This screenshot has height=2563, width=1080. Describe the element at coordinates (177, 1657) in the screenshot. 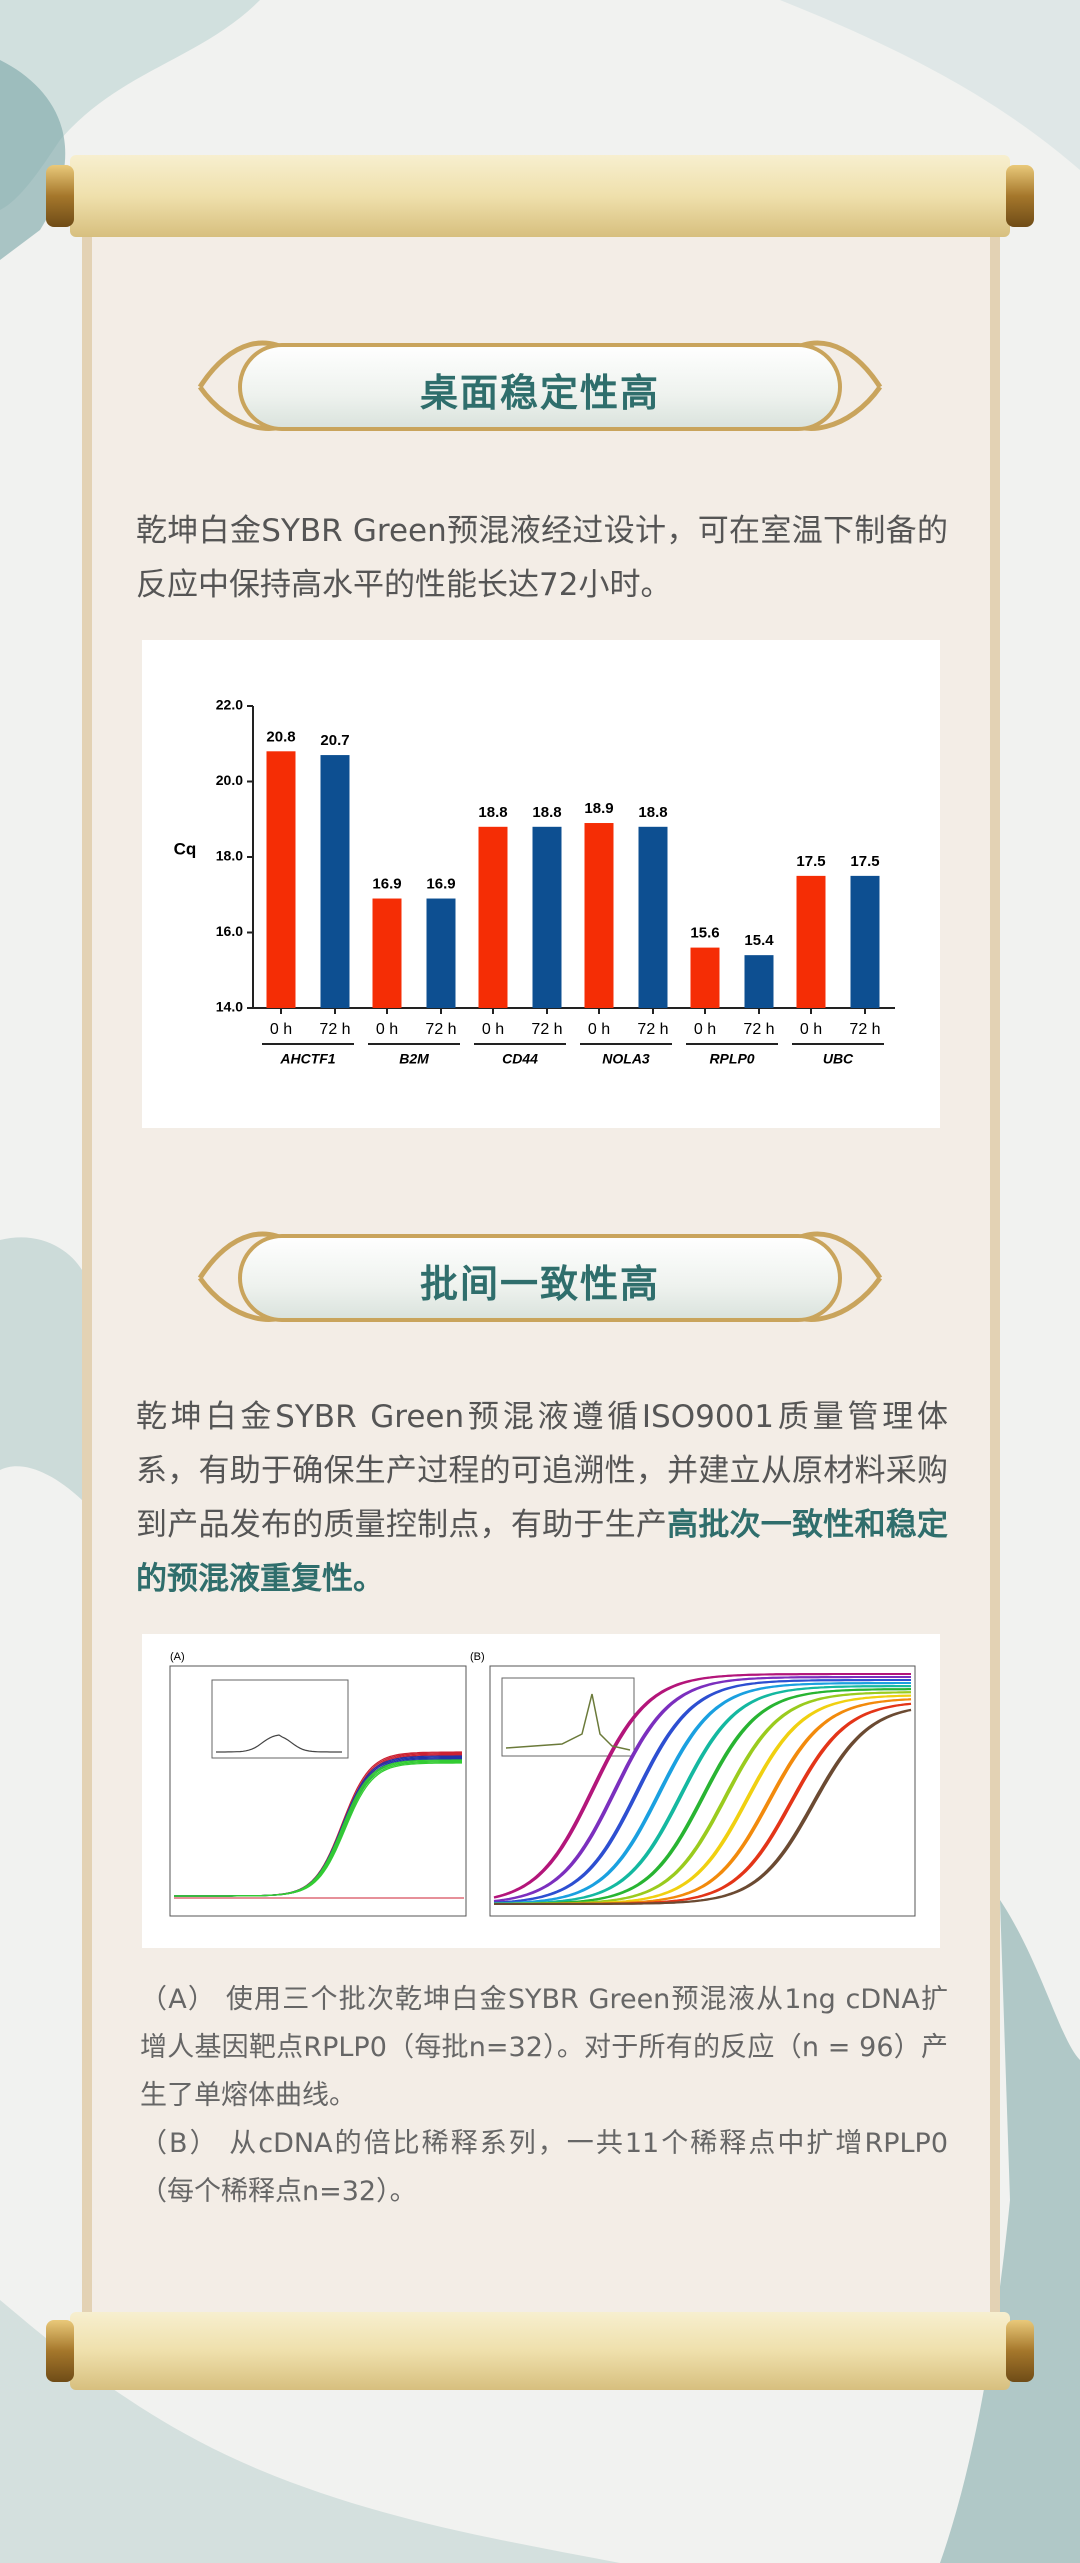

I see `panel-label: (A)` at that location.